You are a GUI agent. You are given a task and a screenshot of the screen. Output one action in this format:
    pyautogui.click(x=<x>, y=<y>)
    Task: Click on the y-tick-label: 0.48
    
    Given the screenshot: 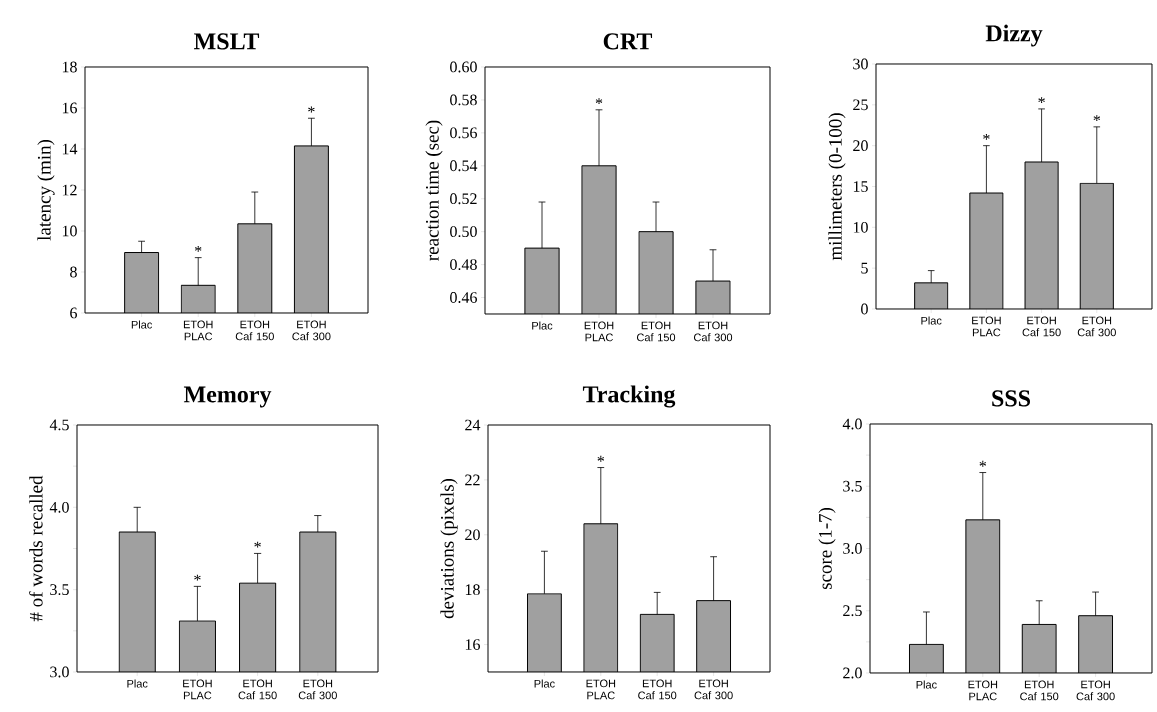 What is the action you would take?
    pyautogui.click(x=463, y=265)
    